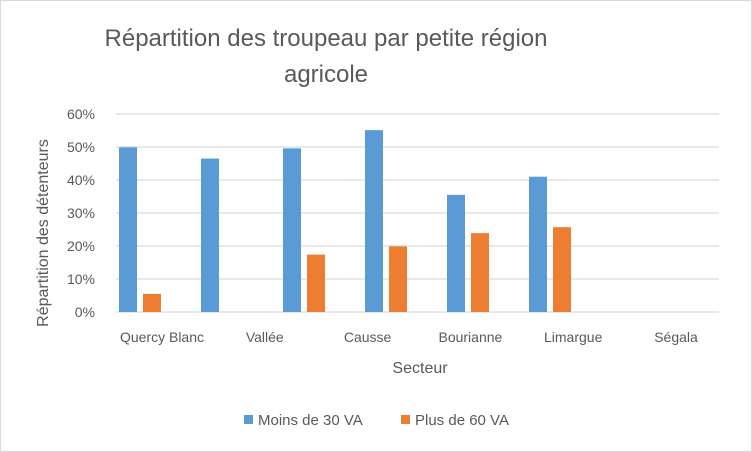 The width and height of the screenshot is (752, 452). I want to click on x-tick-label: Quercy Blanc, so click(162, 337).